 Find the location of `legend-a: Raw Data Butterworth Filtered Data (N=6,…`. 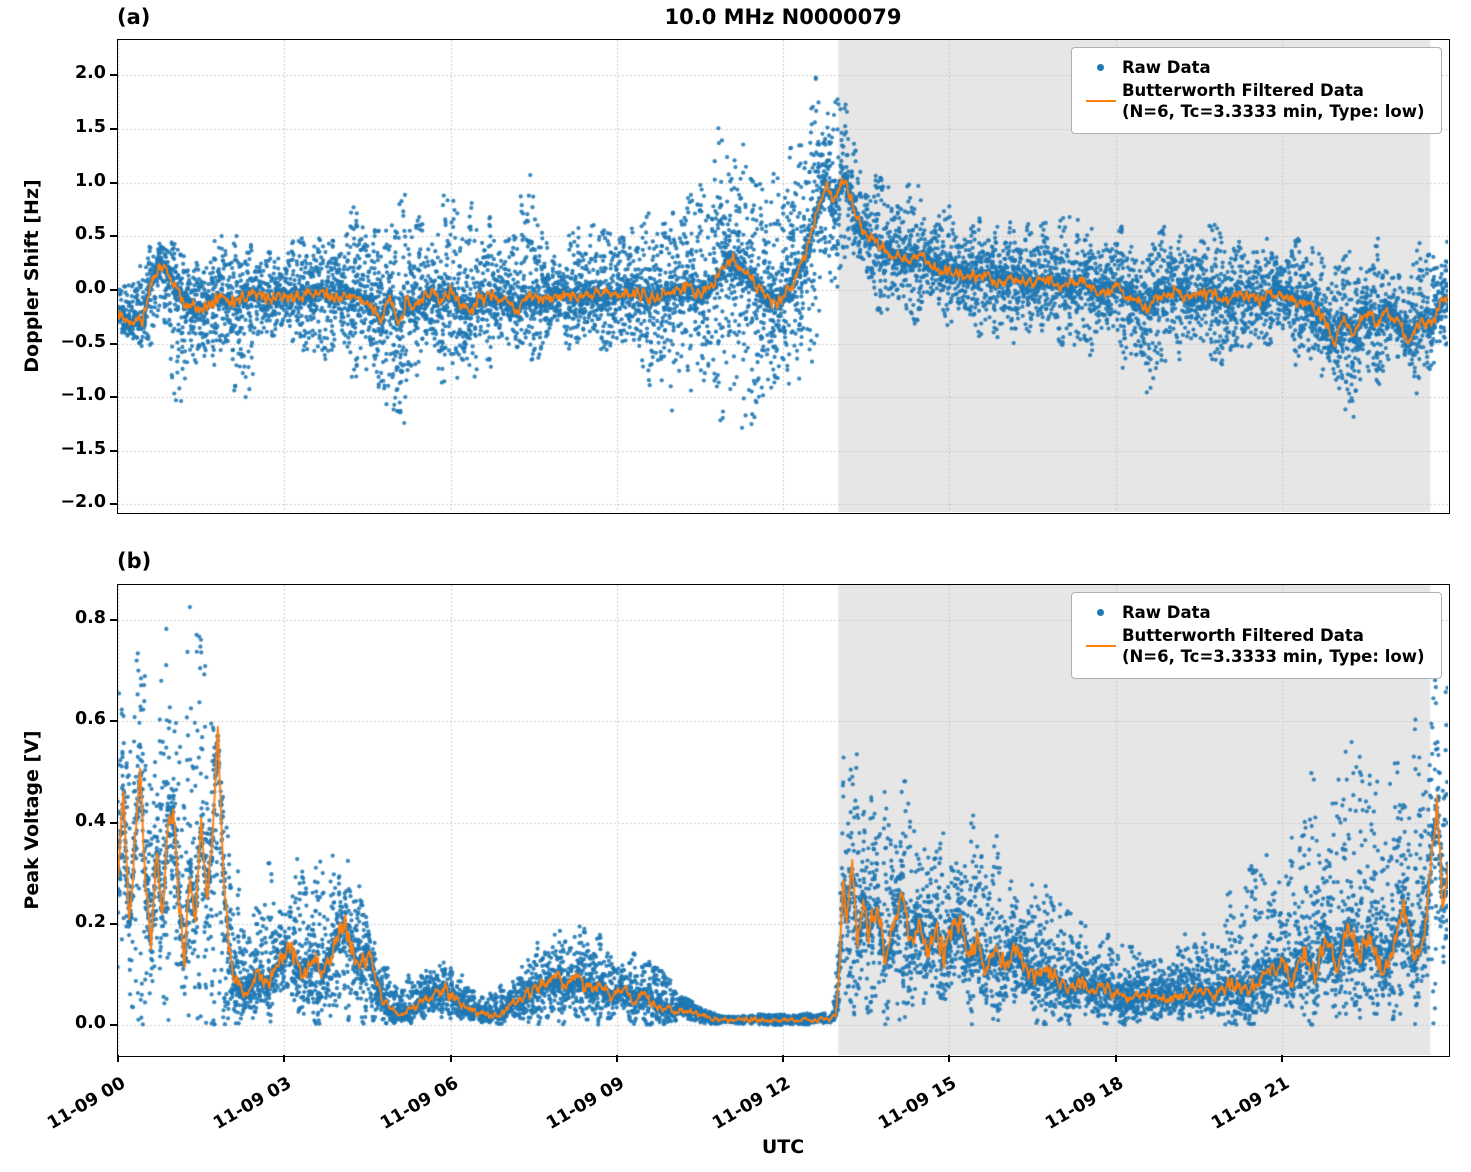

legend-a: Raw Data Butterworth Filtered Data (N=6,… is located at coordinates (1256, 90).